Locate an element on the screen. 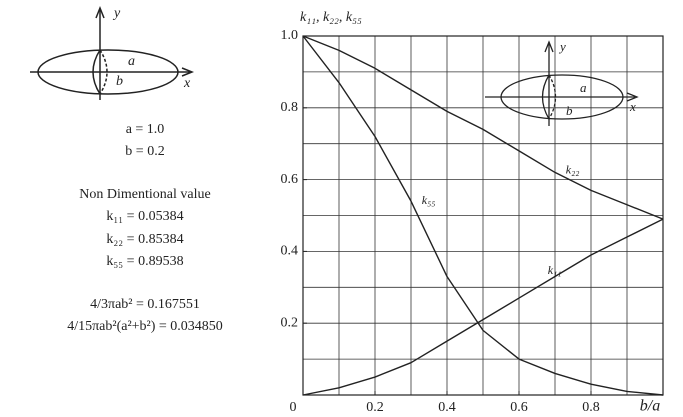  x-tick-label: 0.4 is located at coordinates (447, 407).